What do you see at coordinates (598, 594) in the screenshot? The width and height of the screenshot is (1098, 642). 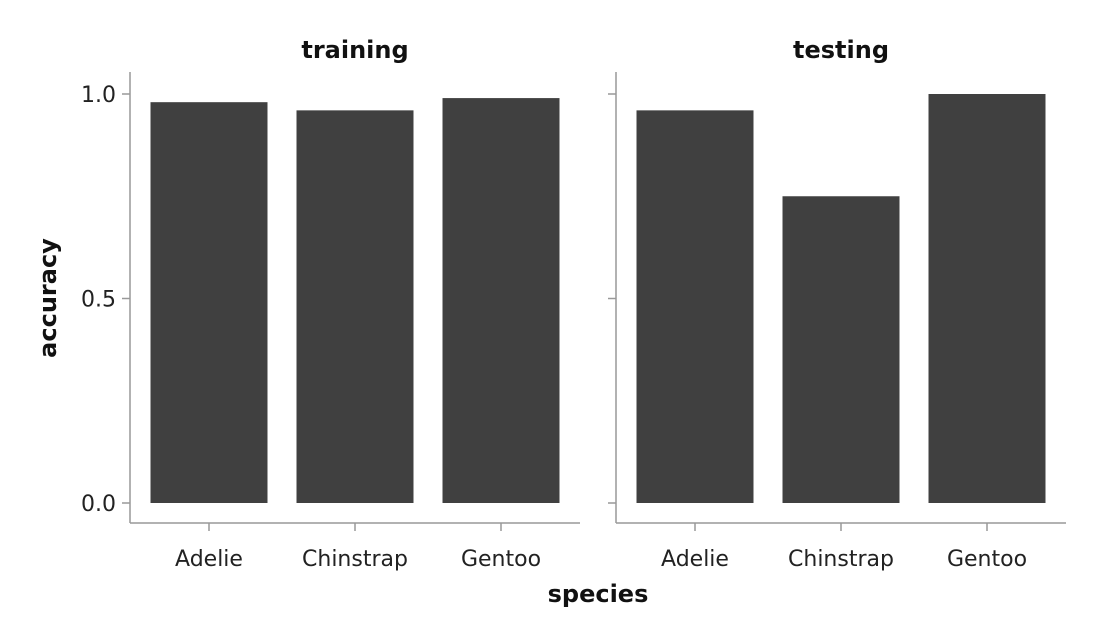 I see `x-axis-title: species` at bounding box center [598, 594].